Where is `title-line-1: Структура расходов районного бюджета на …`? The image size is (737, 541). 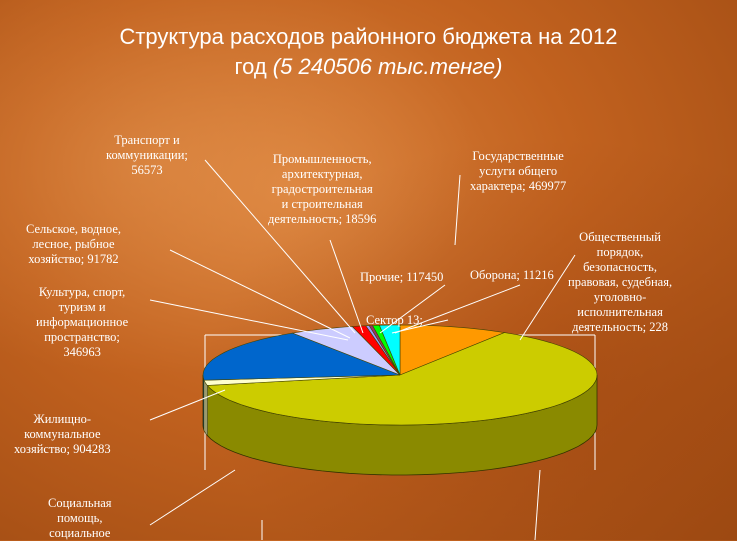
title-line-1: Структура расходов районного бюджета на … is located at coordinates (368, 36).